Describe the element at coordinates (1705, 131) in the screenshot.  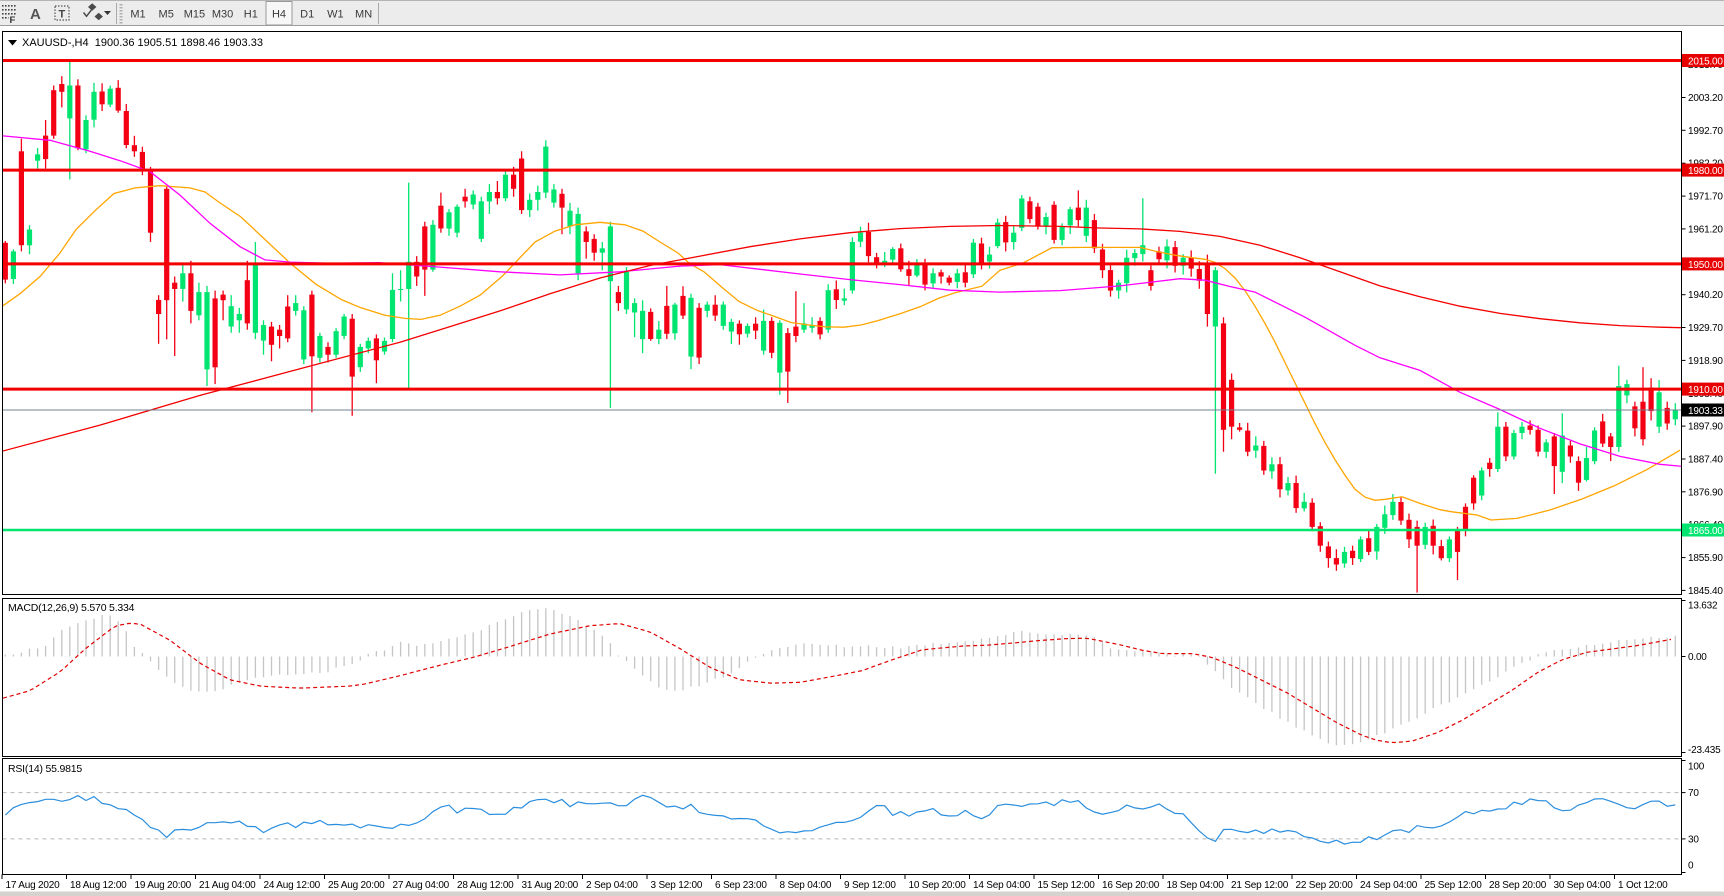
I see `svg-text: 1992.70` at that location.